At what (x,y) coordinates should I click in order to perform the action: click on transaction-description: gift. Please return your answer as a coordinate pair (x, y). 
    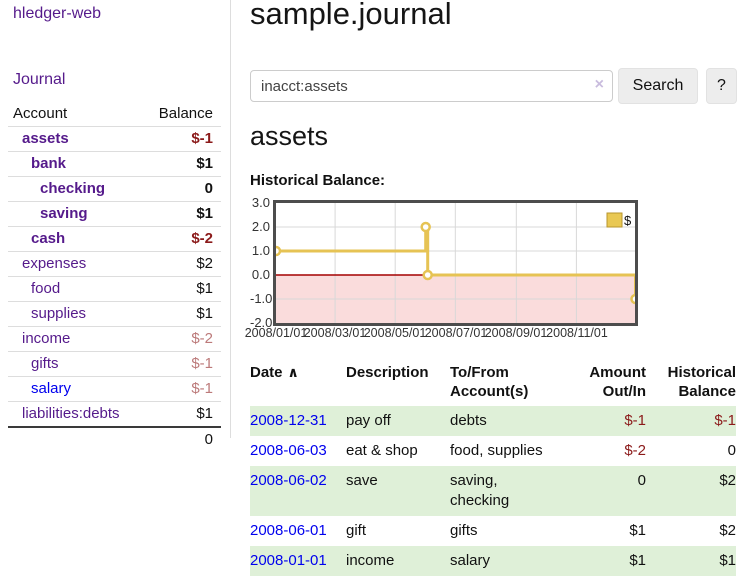
    Looking at the image, I should click on (356, 530).